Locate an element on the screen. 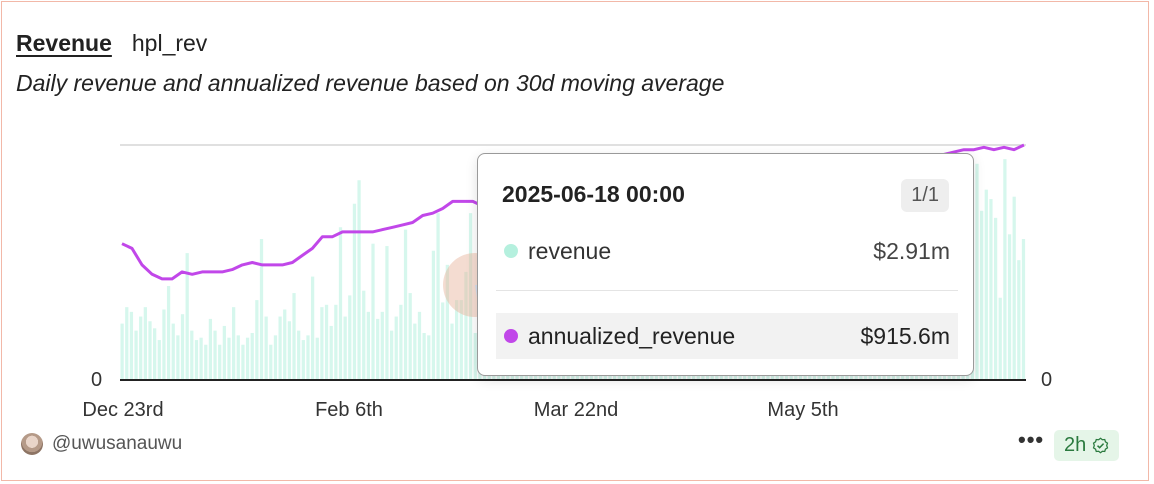 The image size is (1154, 484). tooltip-value: $2.91m is located at coordinates (911, 250).